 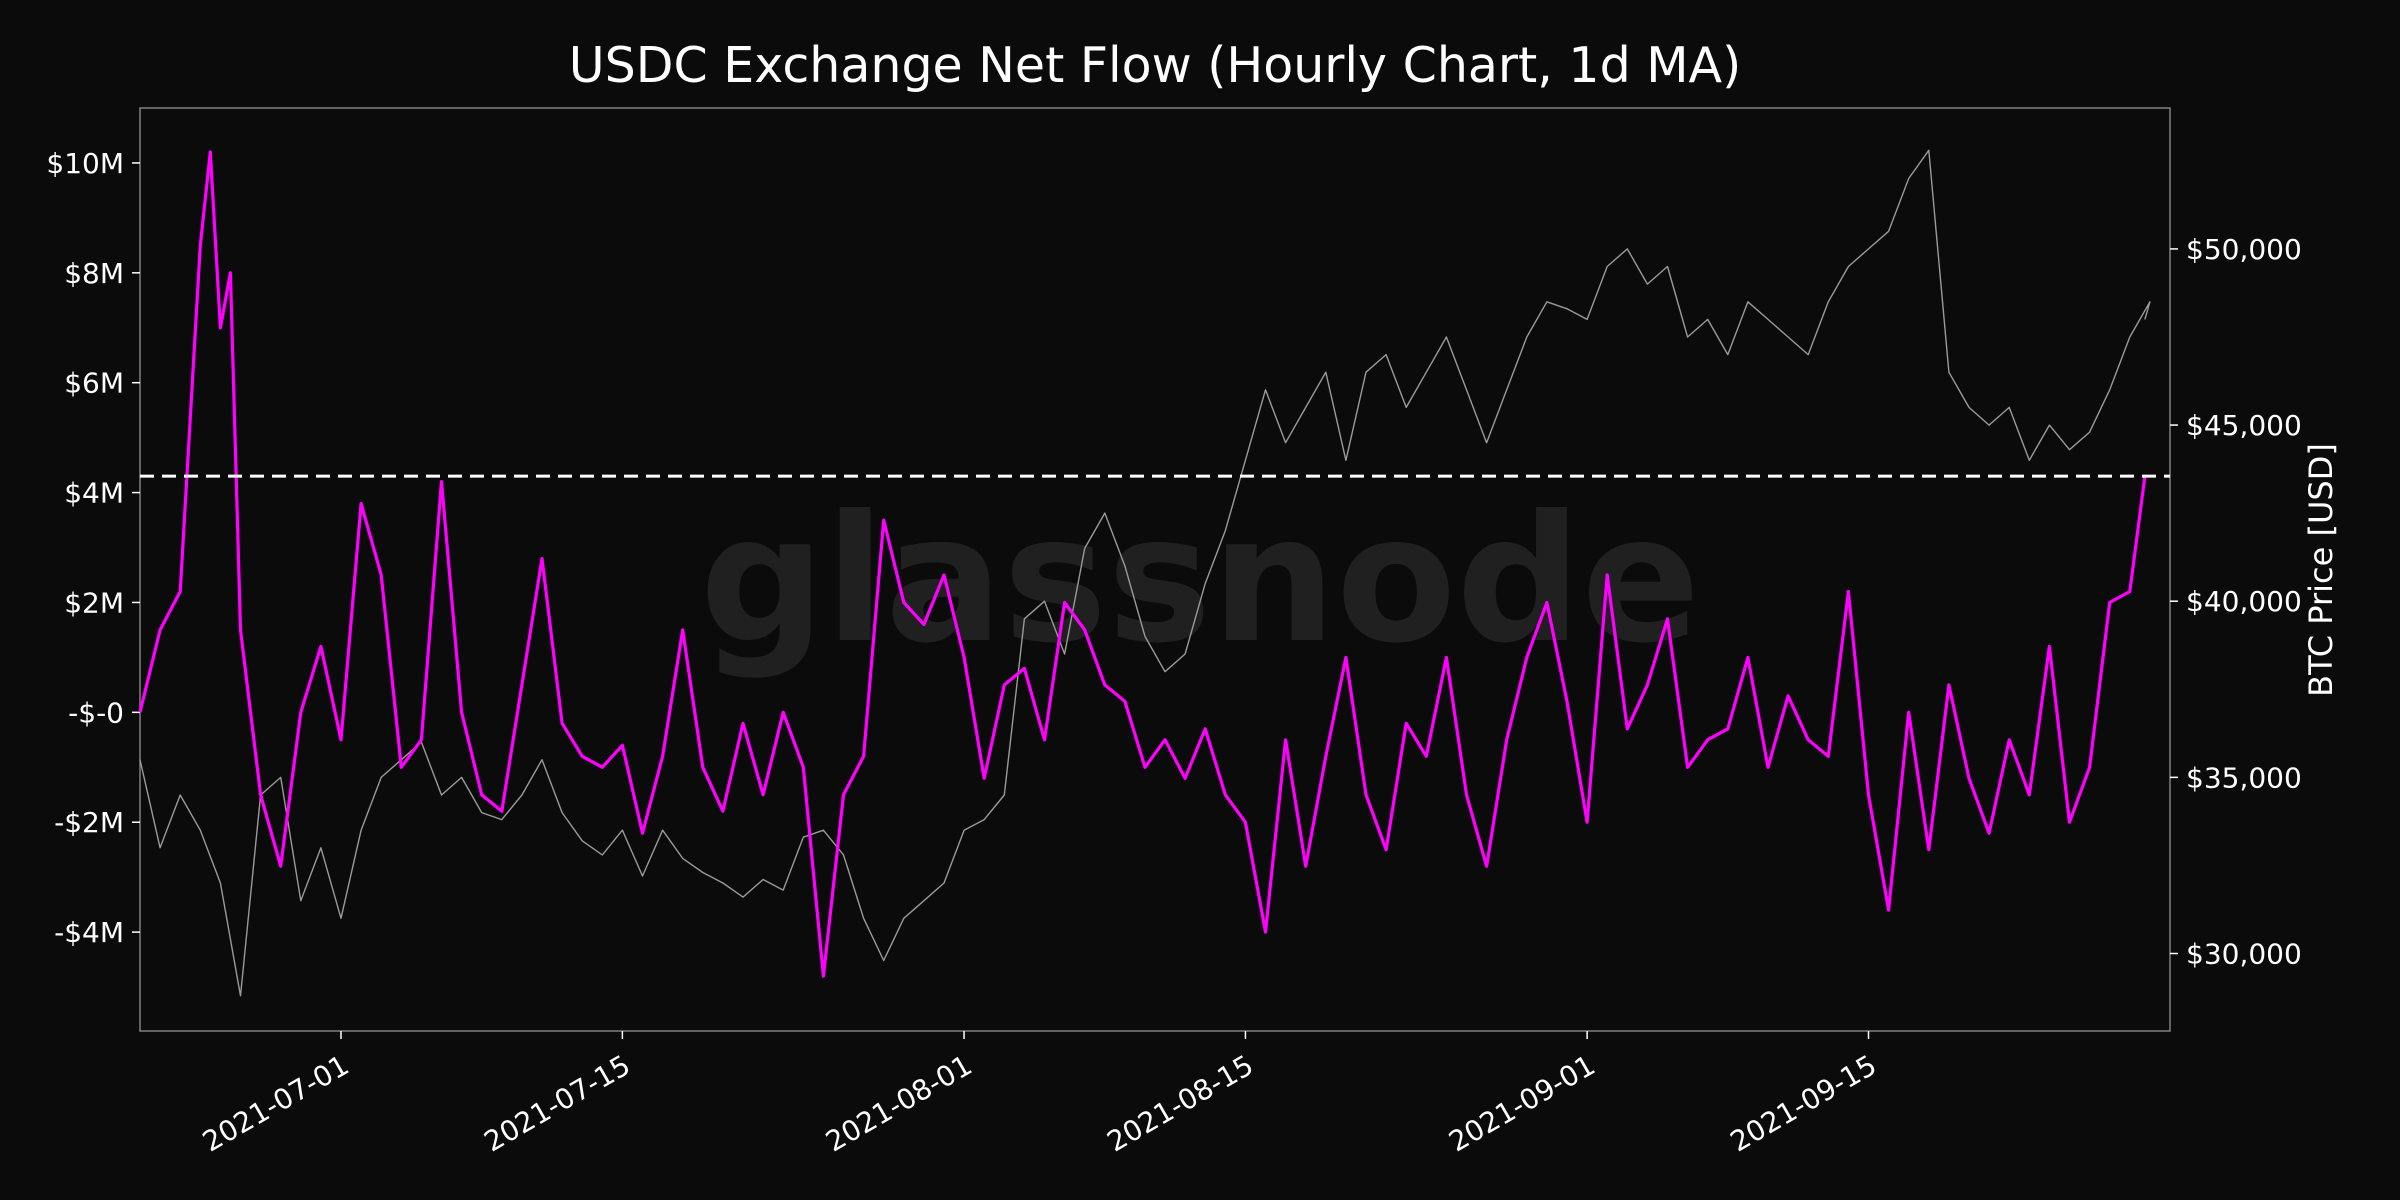 What do you see at coordinates (89, 932) in the screenshot?
I see `y-left-tick-label: -$4M` at bounding box center [89, 932].